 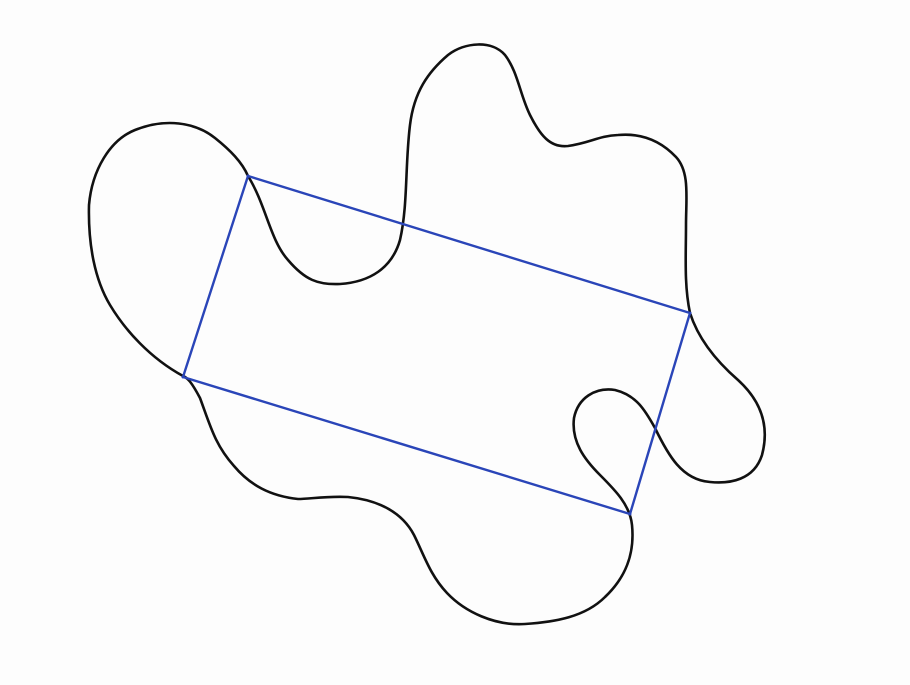 What do you see at coordinates (406, 445) in the screenshot?
I see `rectangle-edge-bottom` at bounding box center [406, 445].